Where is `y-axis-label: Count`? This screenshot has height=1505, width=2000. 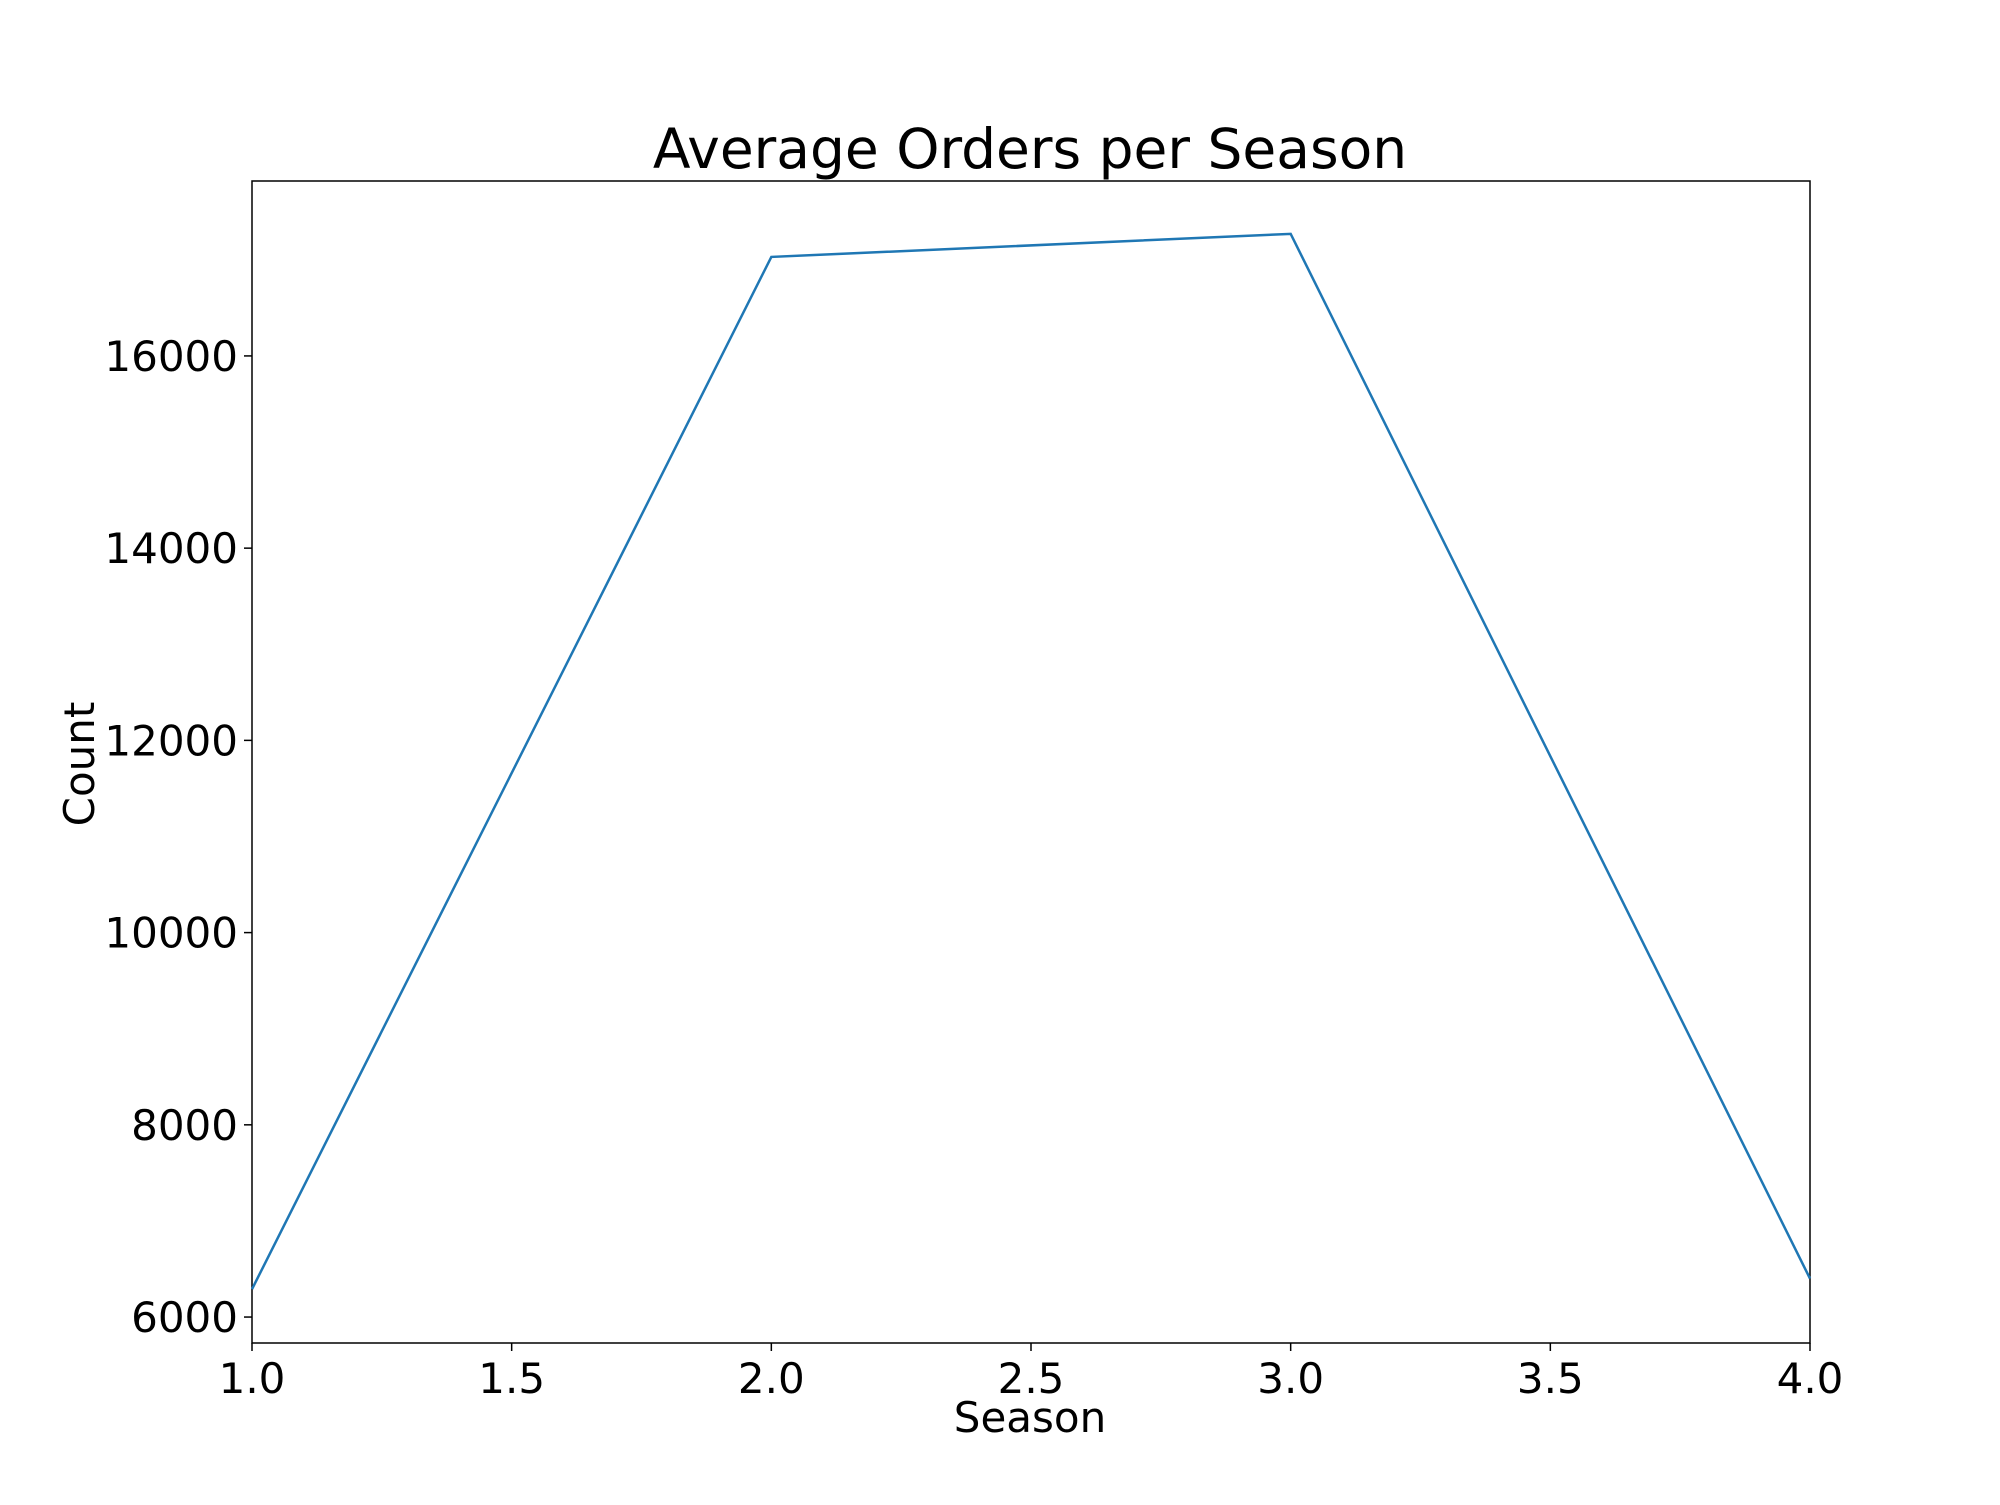 y-axis-label: Count is located at coordinates (79, 764).